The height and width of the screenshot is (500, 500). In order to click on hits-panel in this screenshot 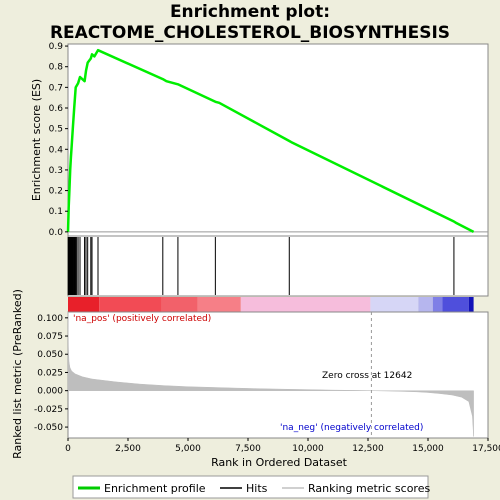, I will do `click(278, 266)`.